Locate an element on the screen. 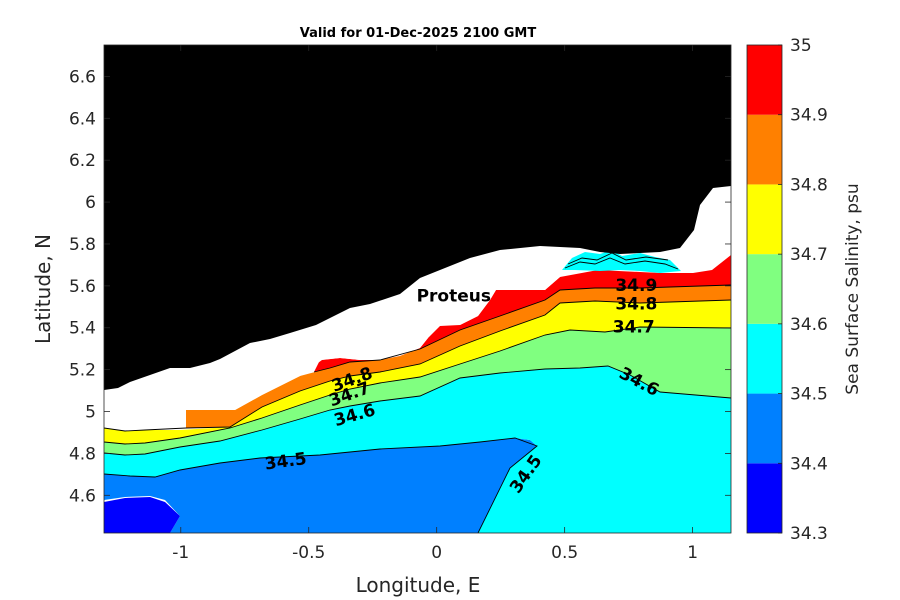 The height and width of the screenshot is (600, 900). chart-title: Valid for 01-Dec-2025 2100 GMT is located at coordinates (418, 33).